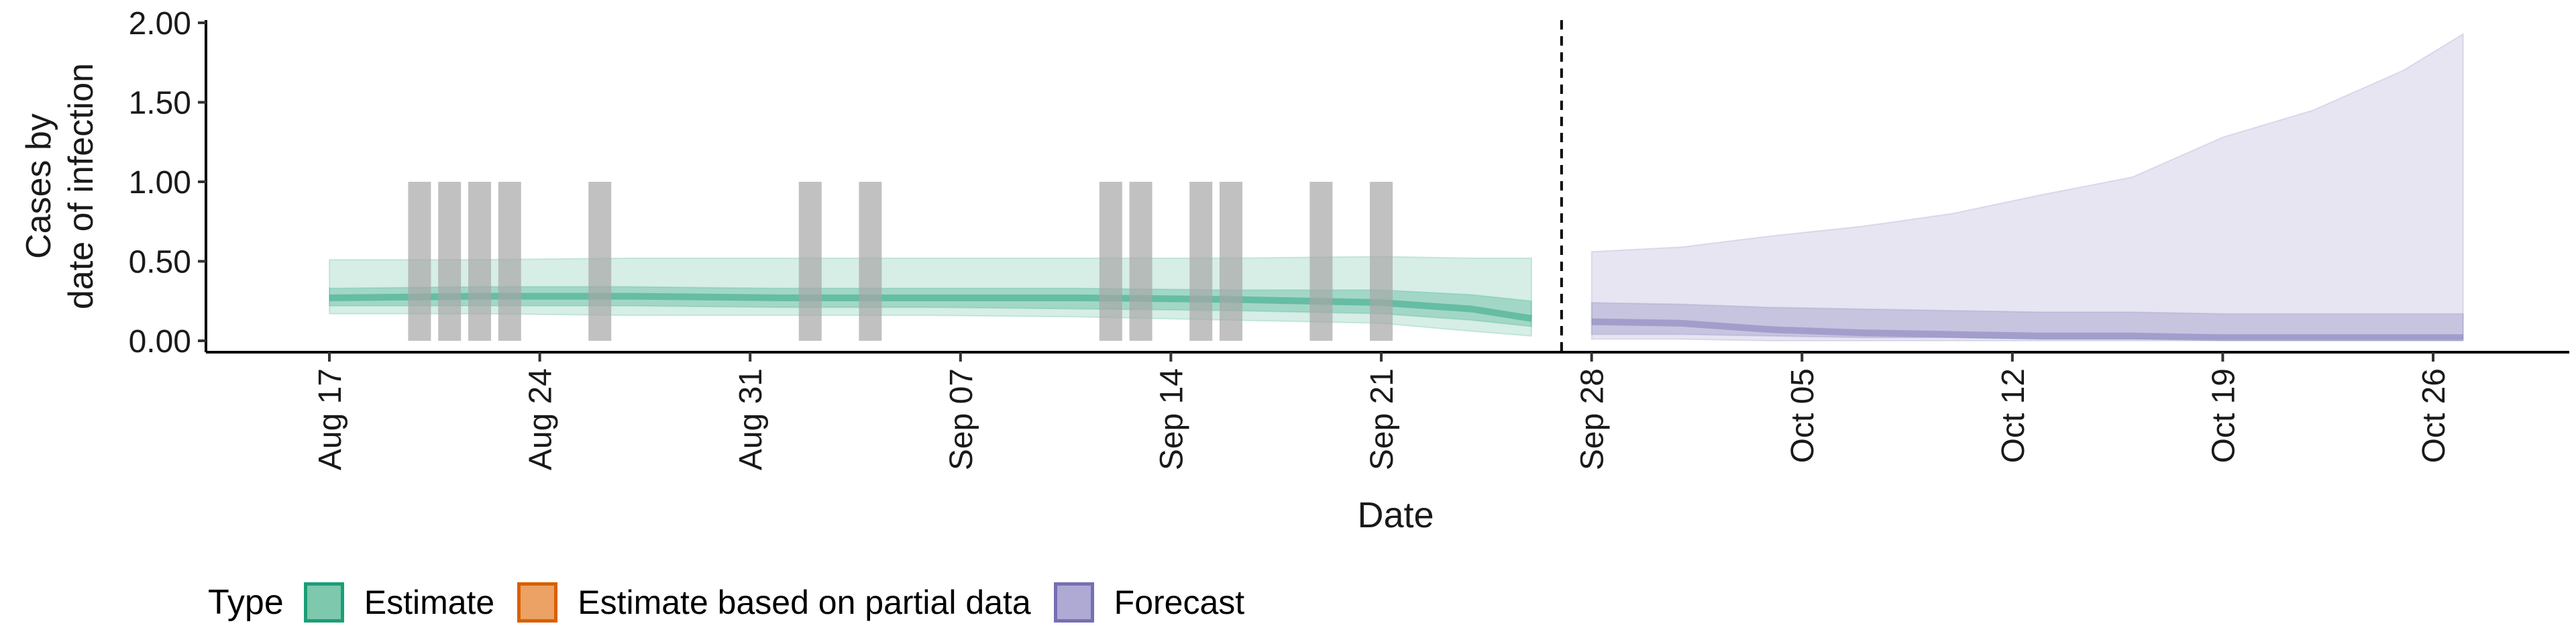 This screenshot has width=2576, height=644. Describe the element at coordinates (1382, 419) in the screenshot. I see `x-tick-label: Sep 21` at that location.